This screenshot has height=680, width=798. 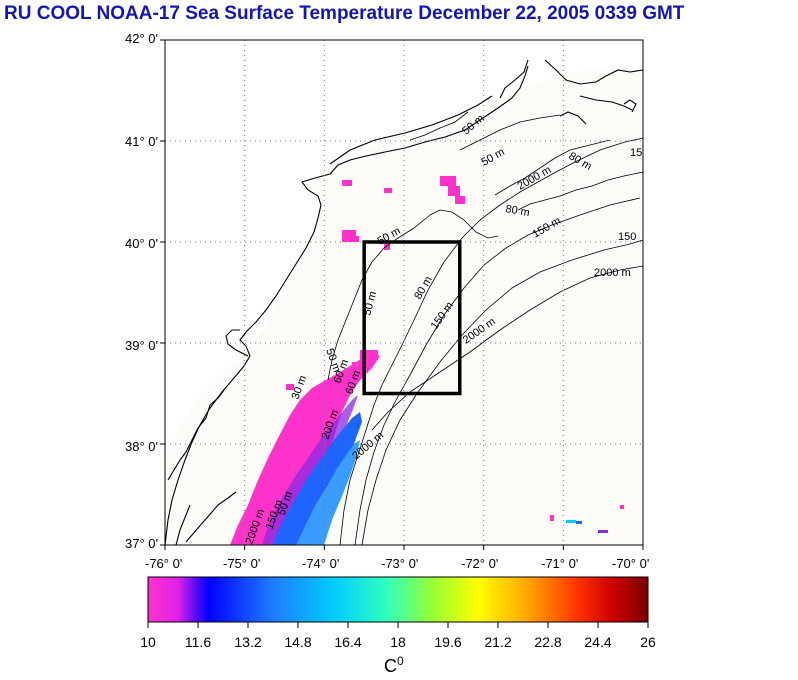 What do you see at coordinates (400, 563) in the screenshot?
I see `lon-label: -73° 0'` at bounding box center [400, 563].